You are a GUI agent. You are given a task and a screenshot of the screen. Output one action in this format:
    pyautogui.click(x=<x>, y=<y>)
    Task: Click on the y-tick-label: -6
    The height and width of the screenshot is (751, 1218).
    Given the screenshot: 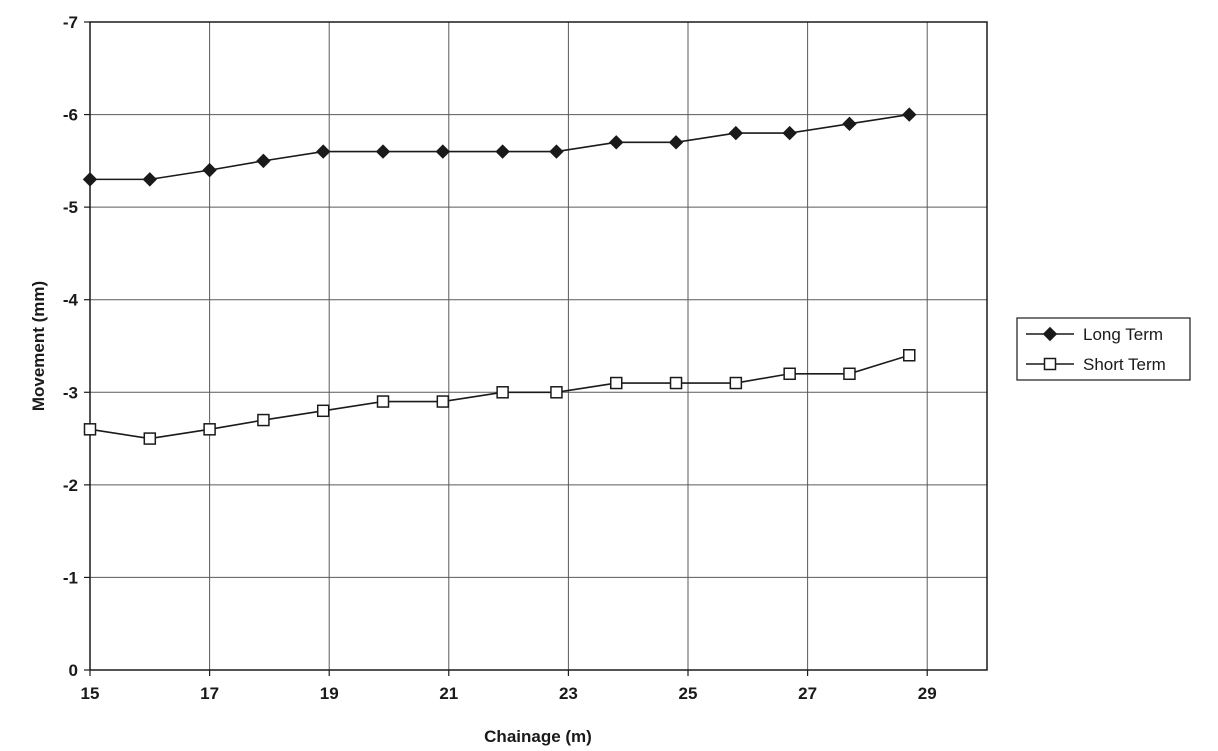 What is the action you would take?
    pyautogui.click(x=70, y=115)
    